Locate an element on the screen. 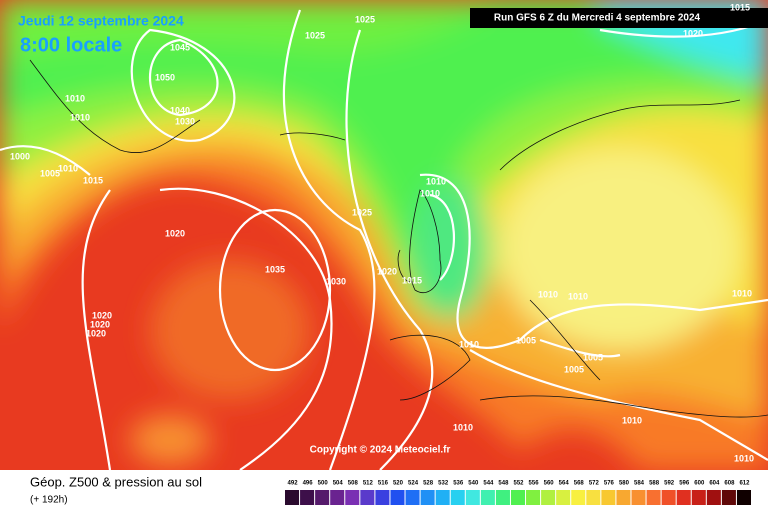  scale-label: 592 is located at coordinates (669, 484).